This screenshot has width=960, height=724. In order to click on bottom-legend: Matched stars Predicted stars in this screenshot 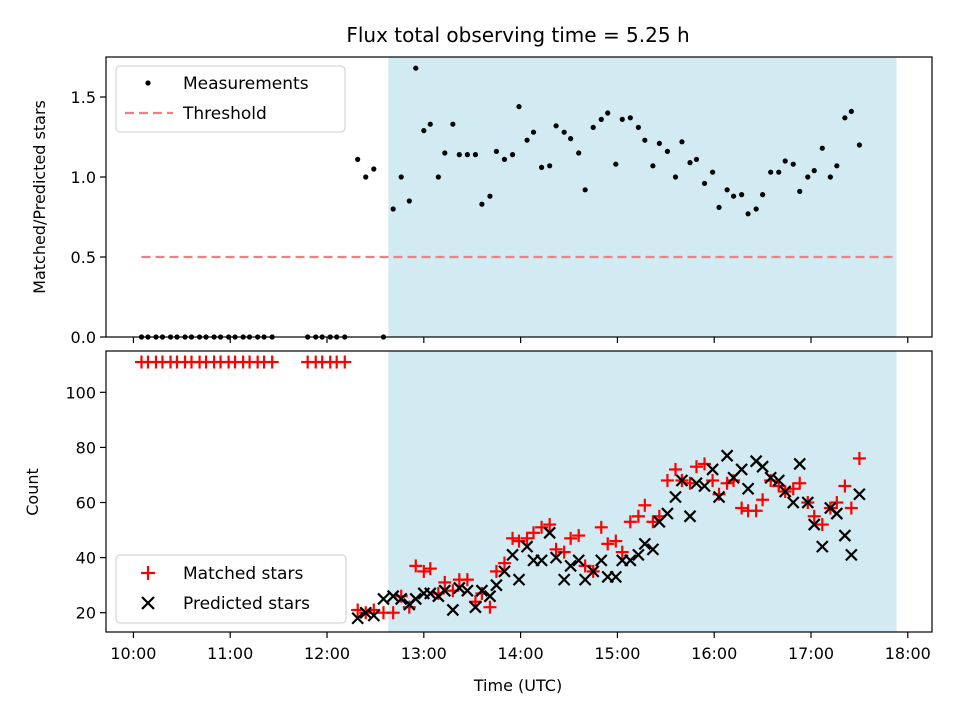, I will do `click(231, 589)`.